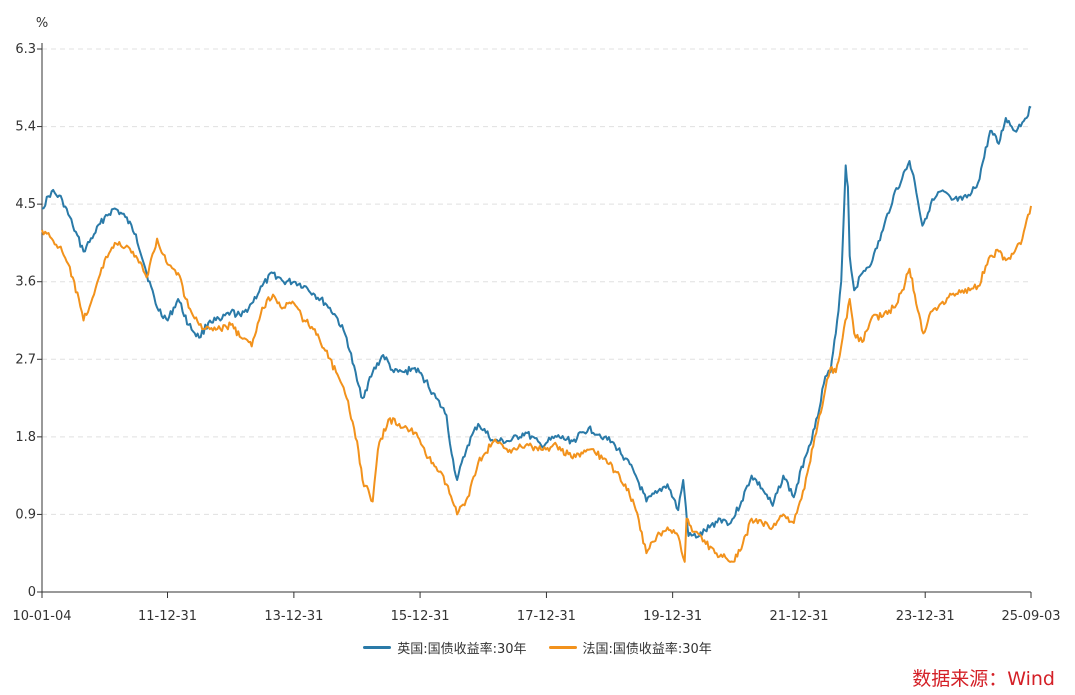  What do you see at coordinates (293, 616) in the screenshot?
I see `x-tick-label: 13-12-31` at bounding box center [293, 616].